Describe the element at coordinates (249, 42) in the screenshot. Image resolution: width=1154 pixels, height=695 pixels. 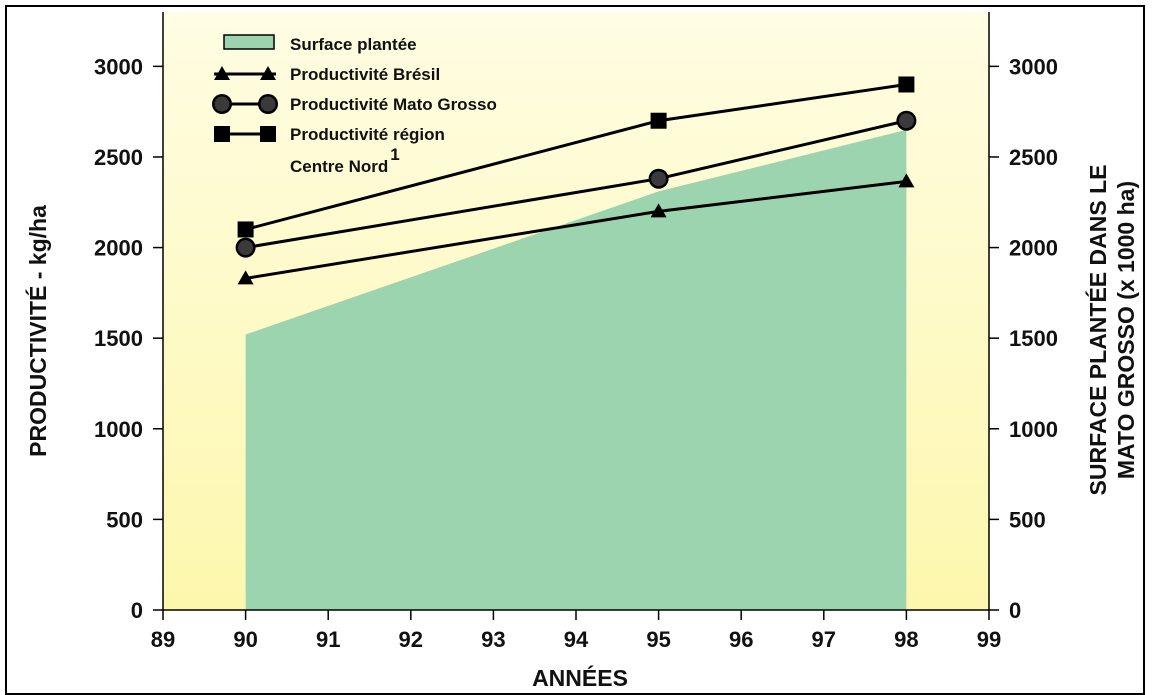
I see `legend-swatch-area` at that location.